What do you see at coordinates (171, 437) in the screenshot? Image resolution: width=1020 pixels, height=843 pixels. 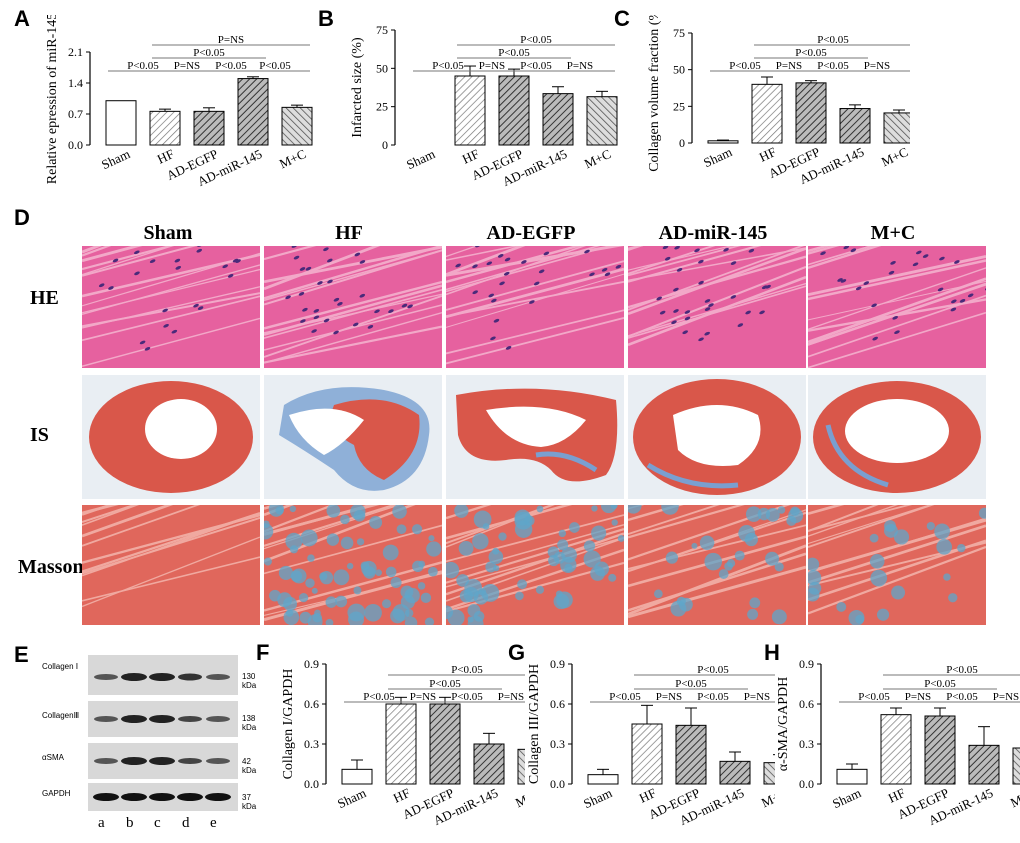 I see `tile-is-sham` at bounding box center [171, 437].